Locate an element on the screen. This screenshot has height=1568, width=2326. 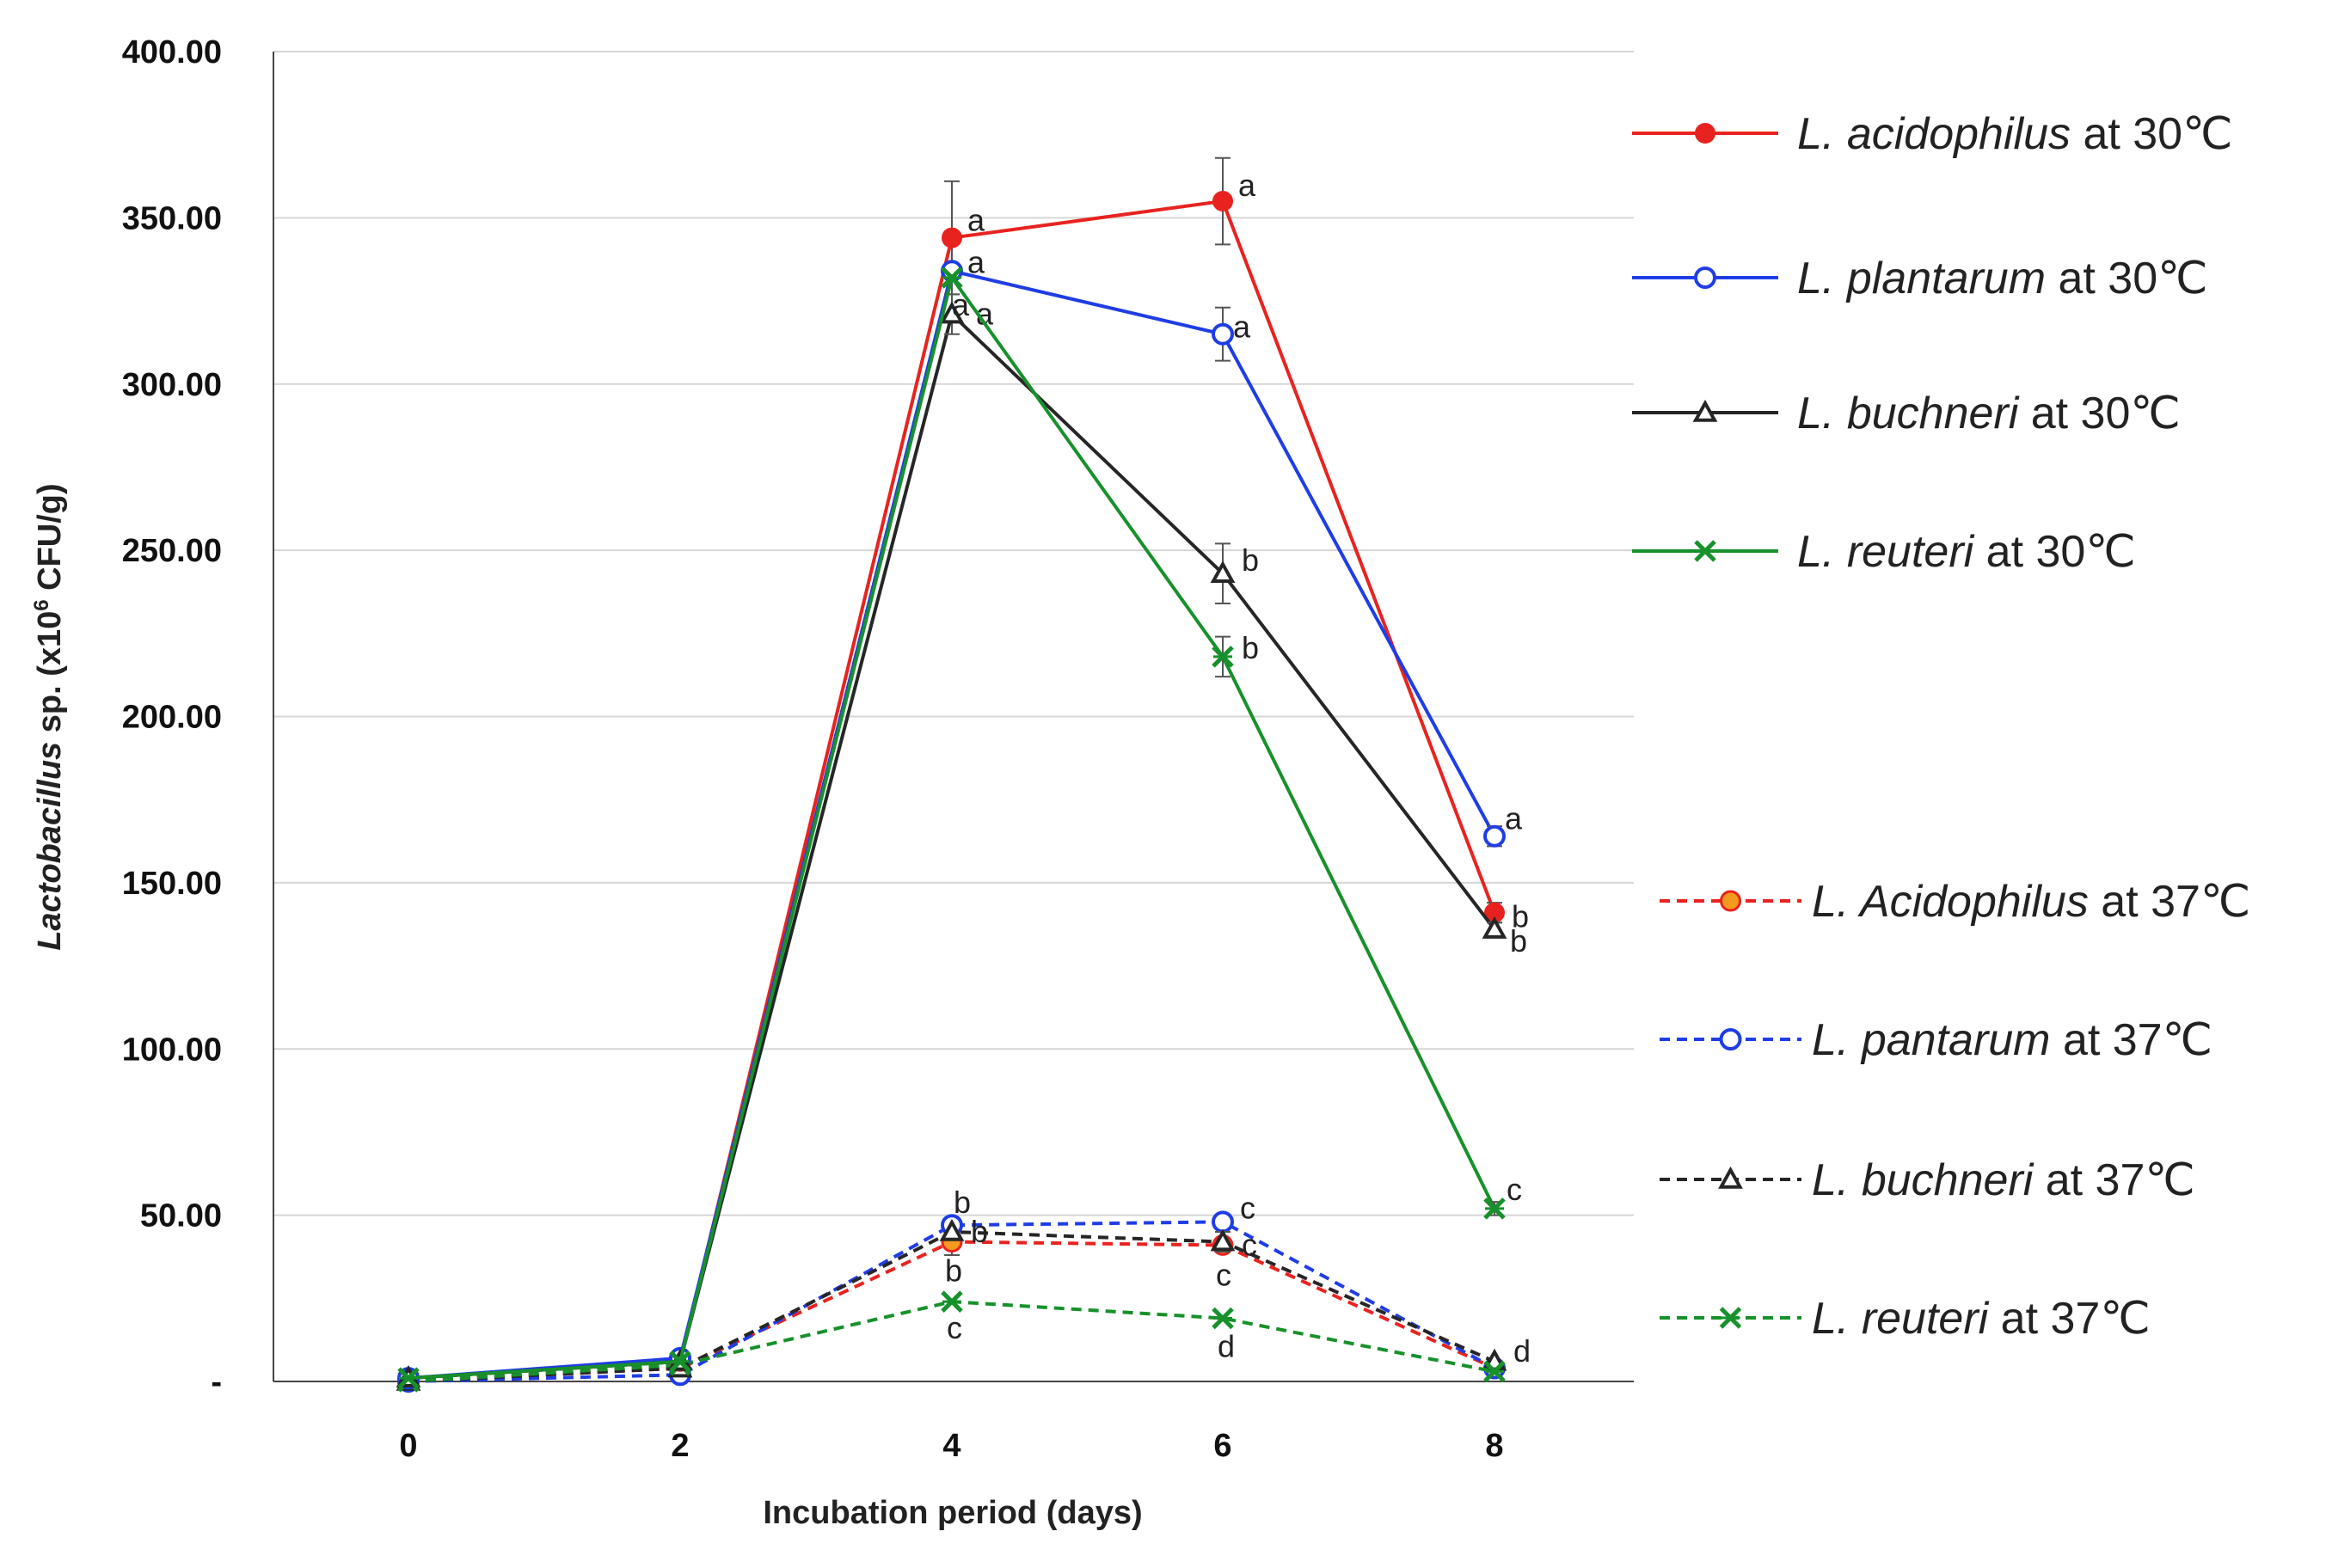
legend-label: L. buchneri at 30℃ is located at coordinates (1989, 413).